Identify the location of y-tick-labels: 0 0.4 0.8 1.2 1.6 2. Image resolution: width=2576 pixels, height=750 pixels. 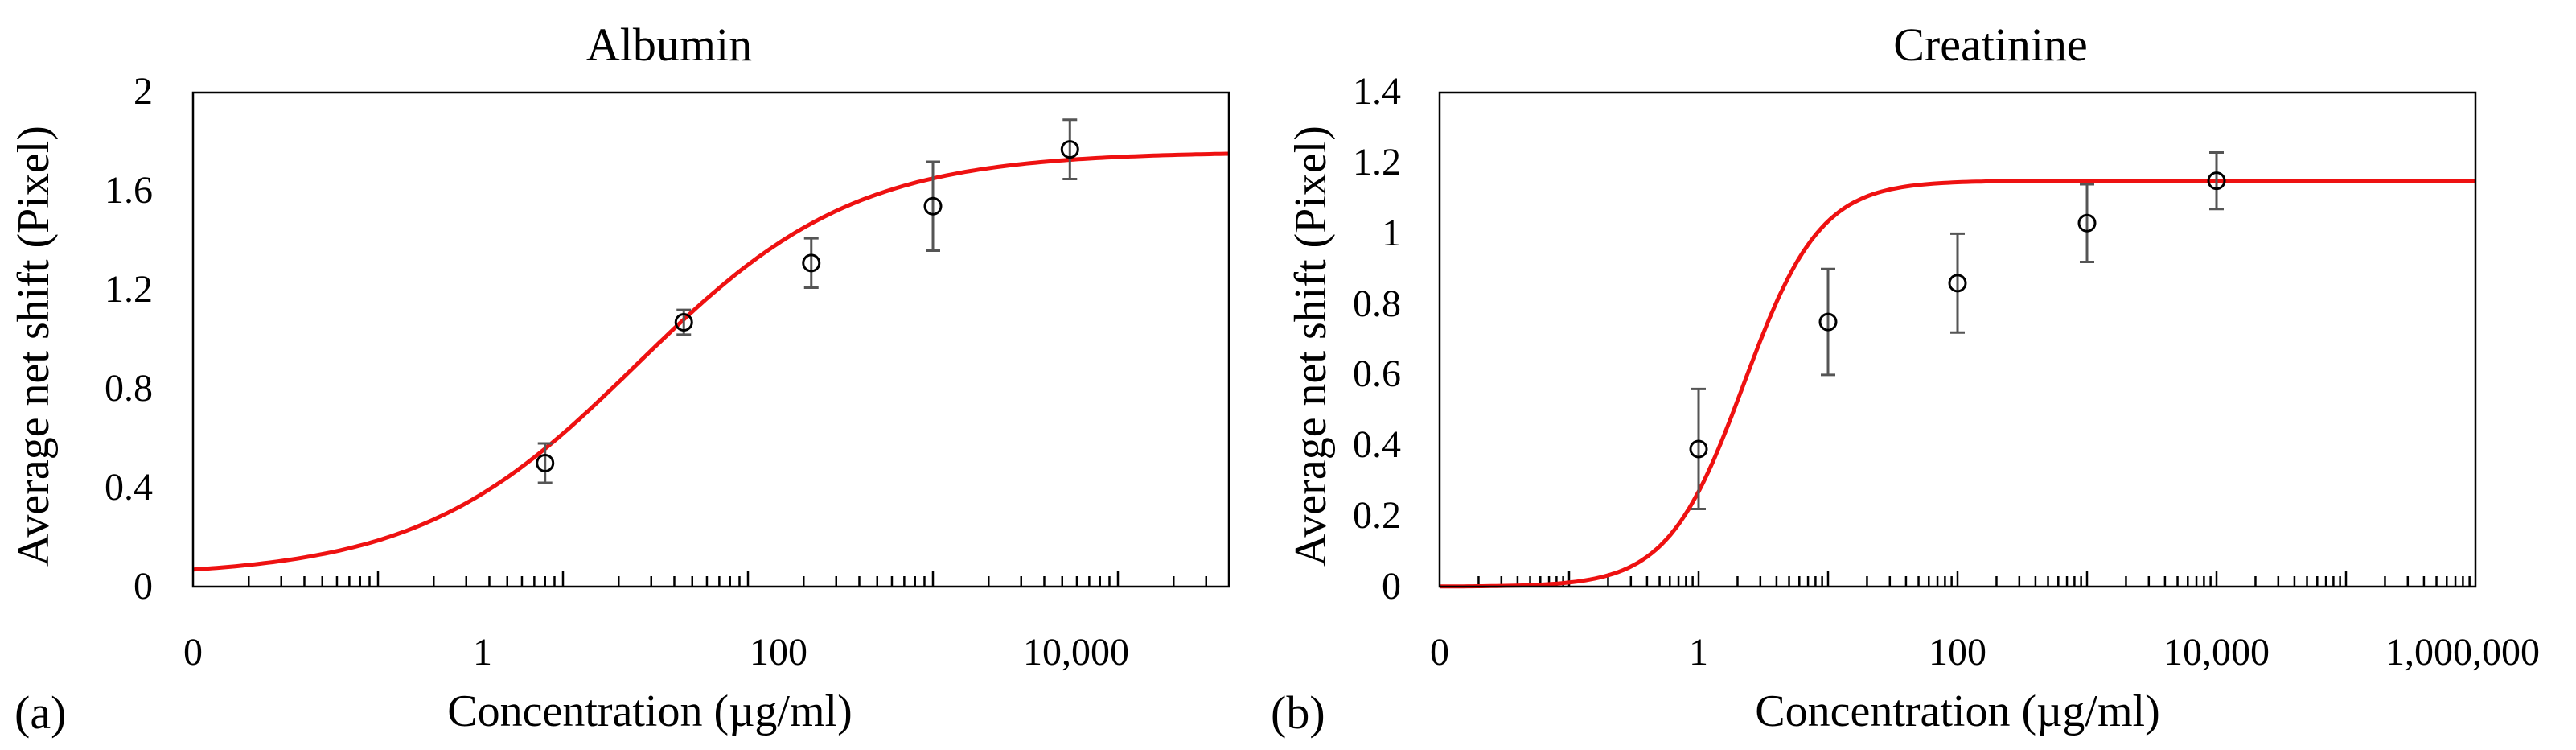
(129, 339).